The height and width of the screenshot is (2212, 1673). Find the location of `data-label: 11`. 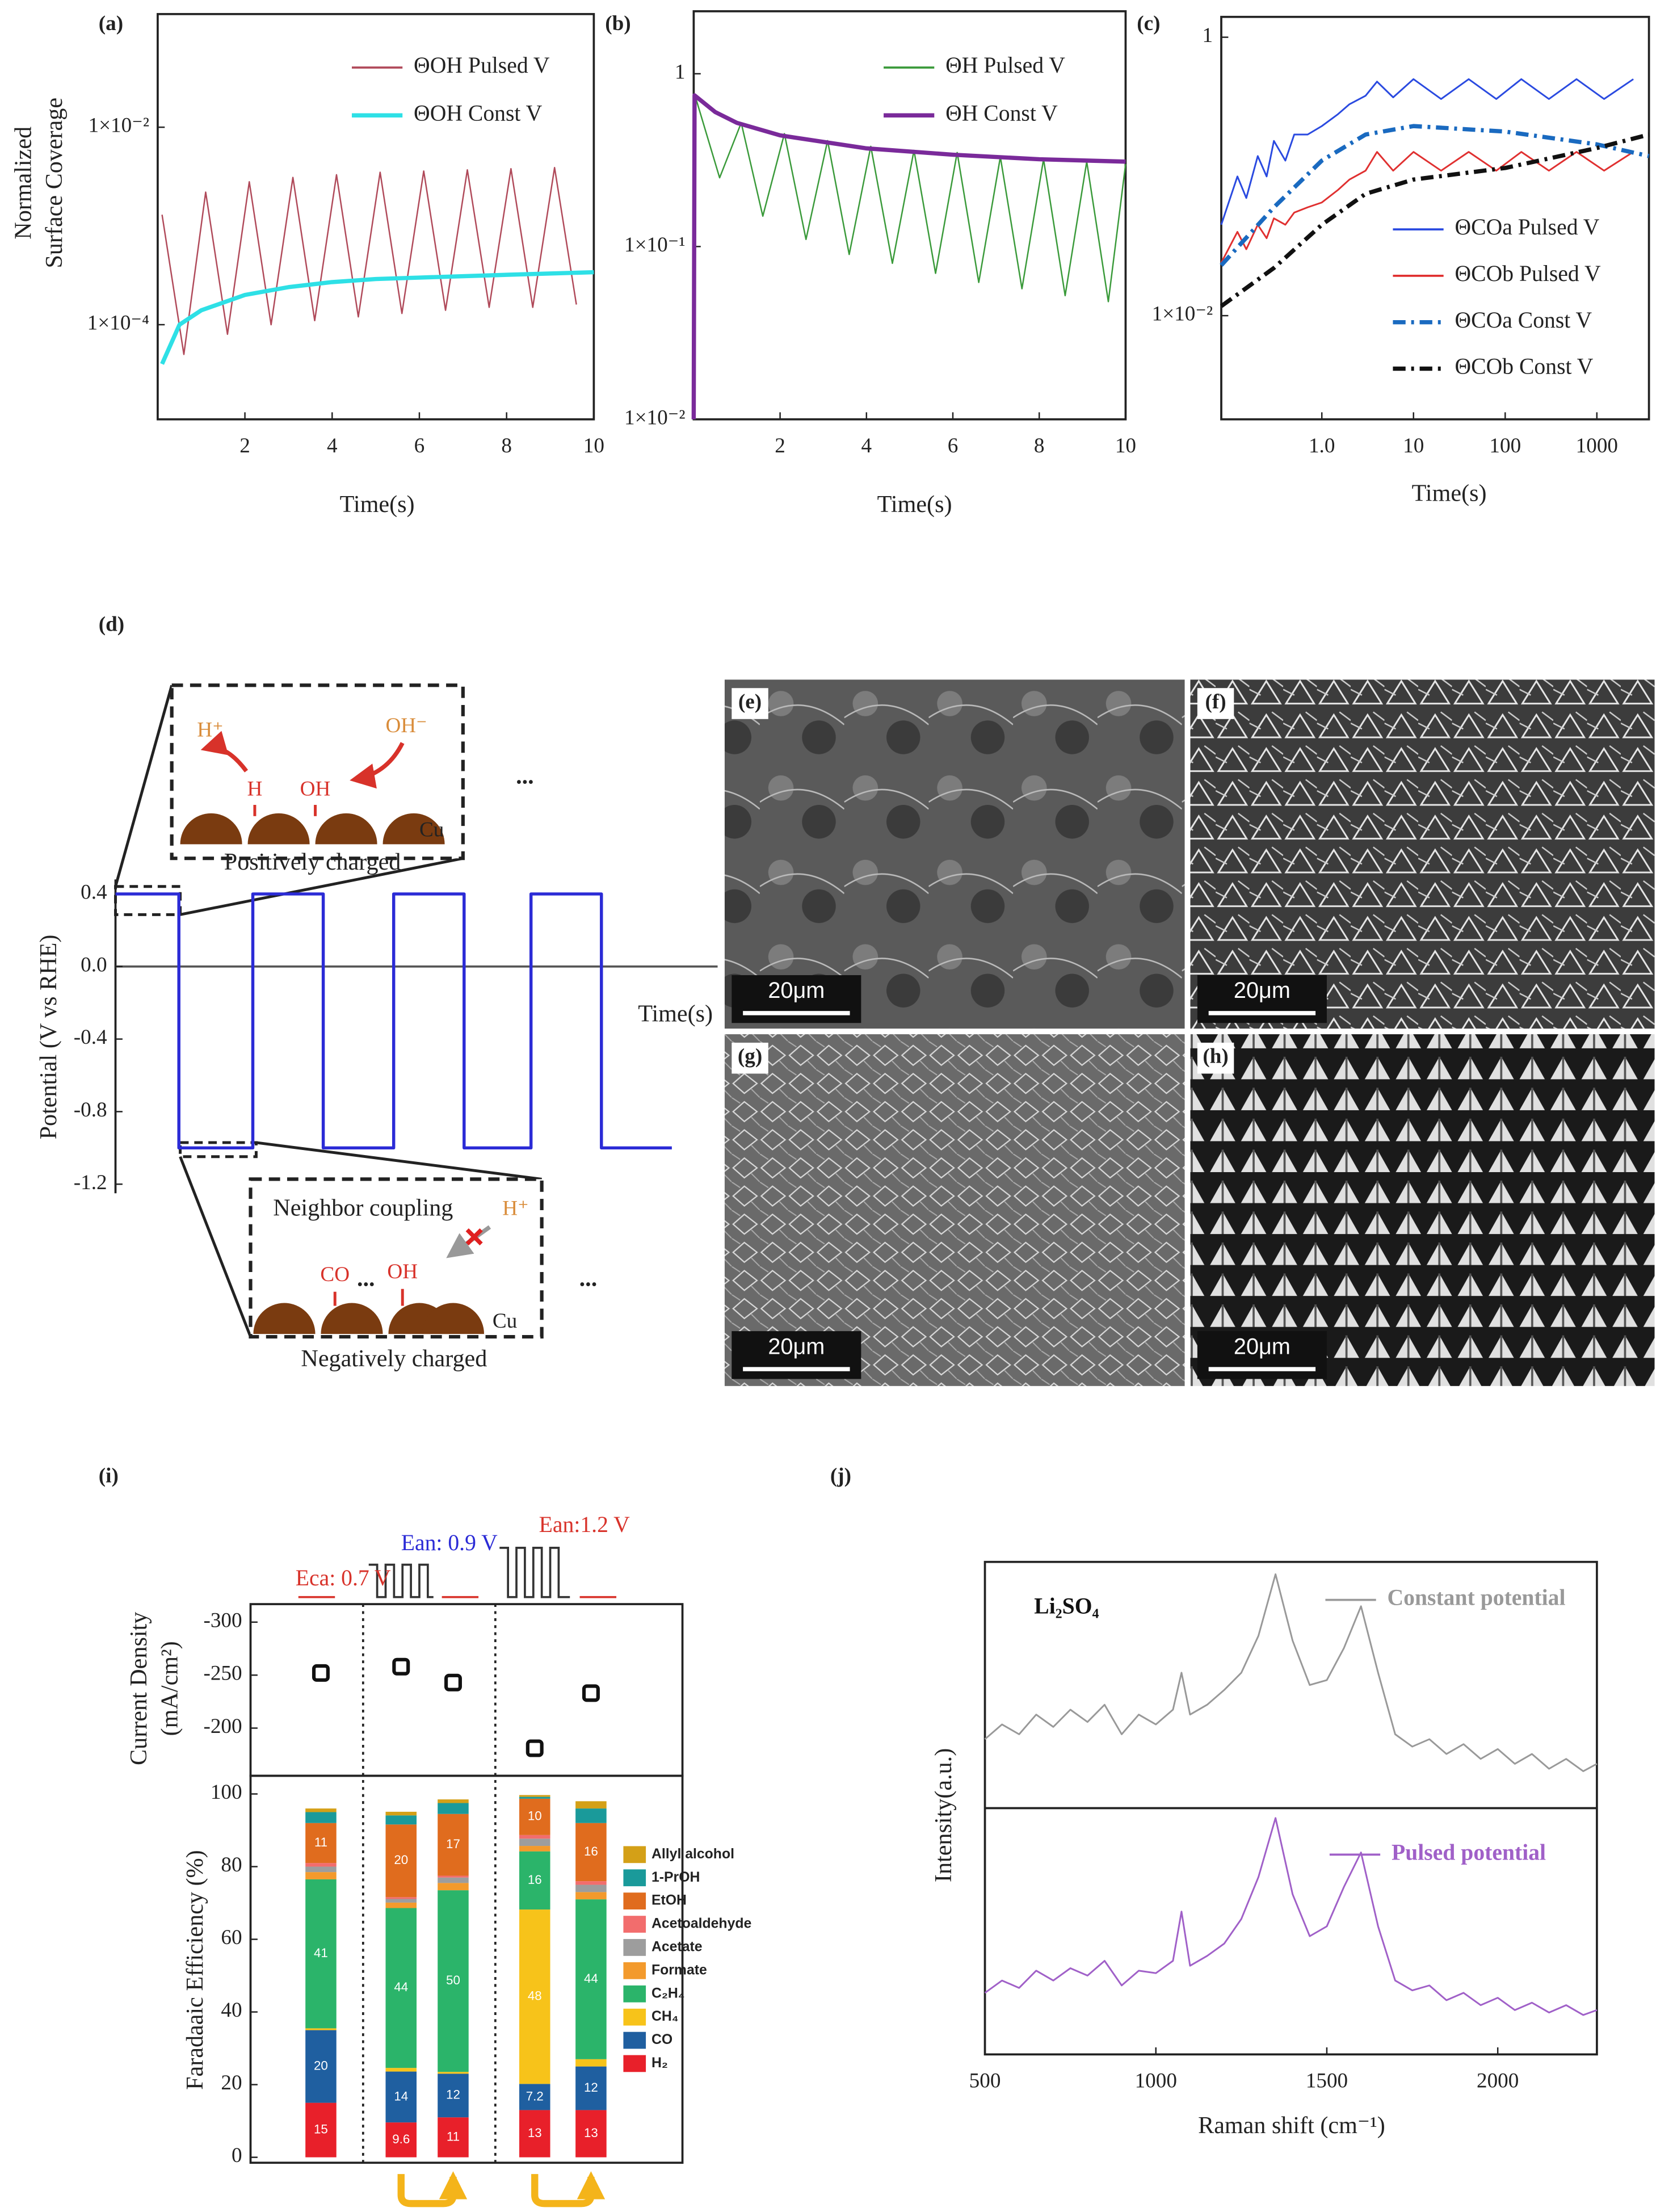

data-label: 11 is located at coordinates (453, 2136).